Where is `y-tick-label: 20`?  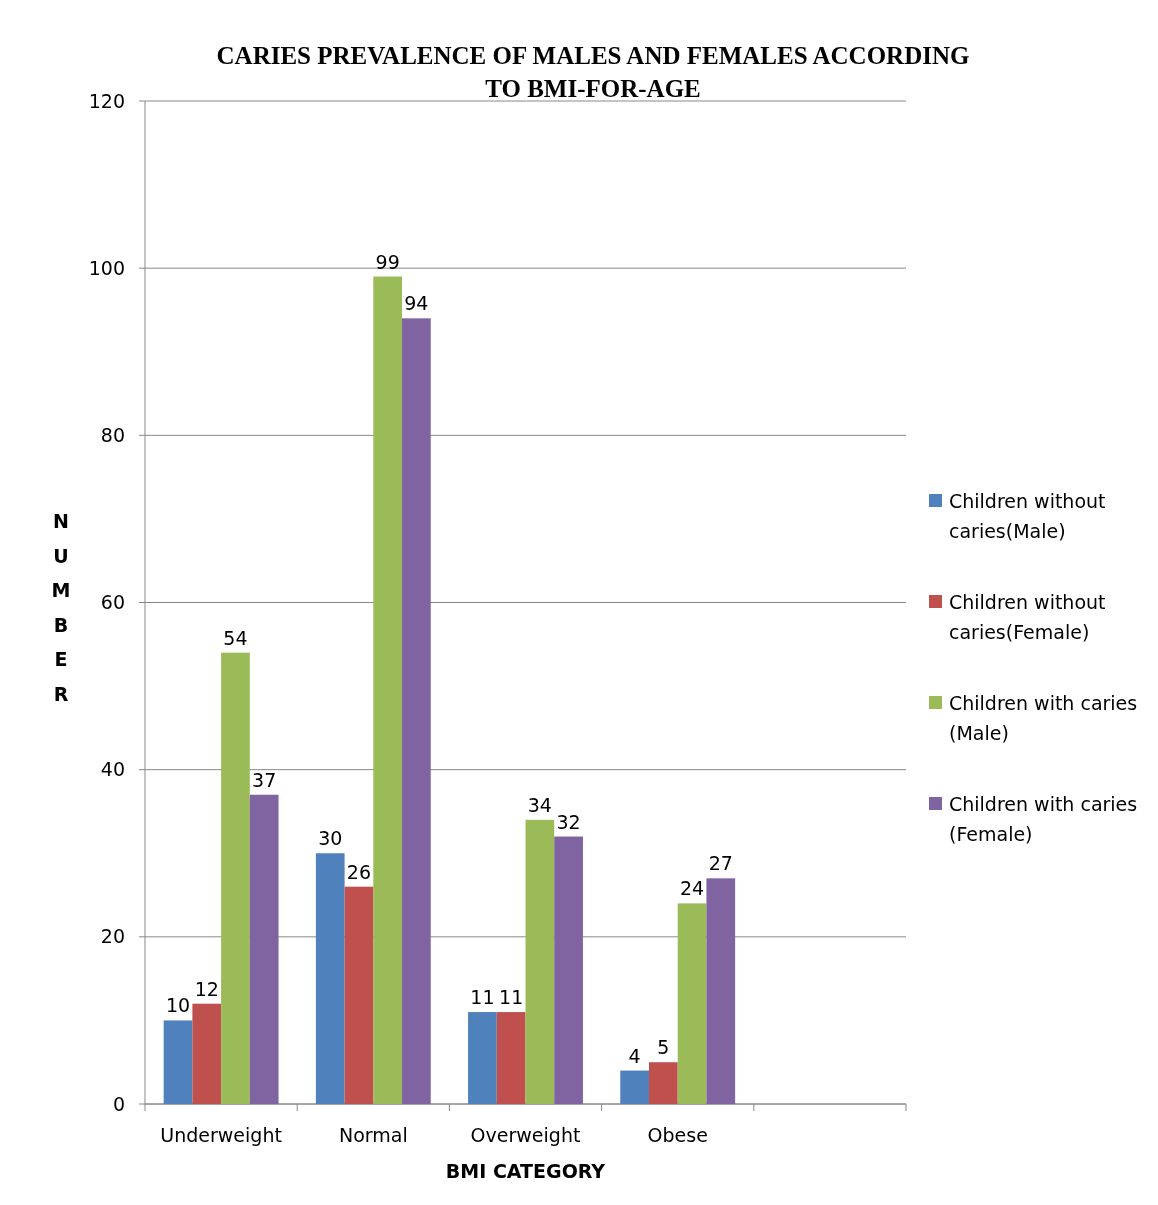 y-tick-label: 20 is located at coordinates (112, 936).